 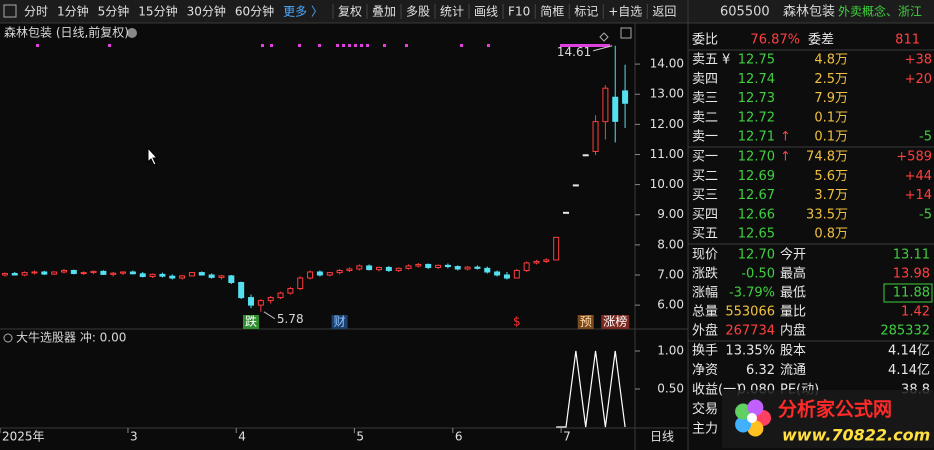 What do you see at coordinates (626, 33) in the screenshot?
I see `close-icon` at bounding box center [626, 33].